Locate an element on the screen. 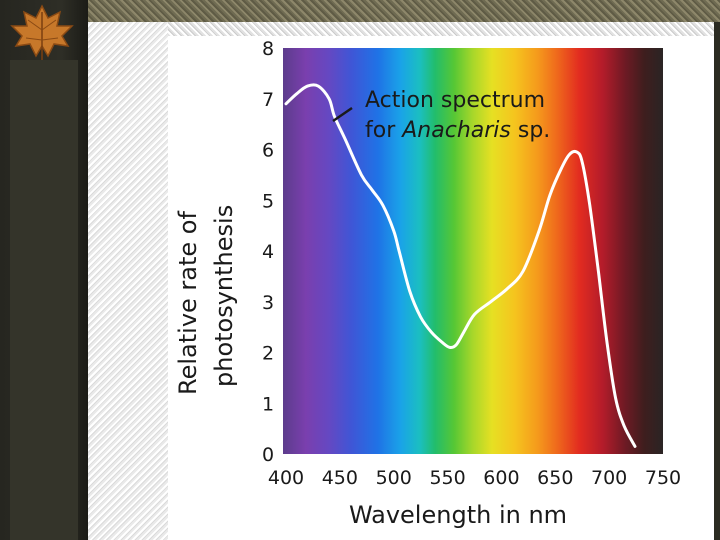 Image resolution: width=720 pixels, height=540 pixels. slide-left-panel is located at coordinates (44, 300).